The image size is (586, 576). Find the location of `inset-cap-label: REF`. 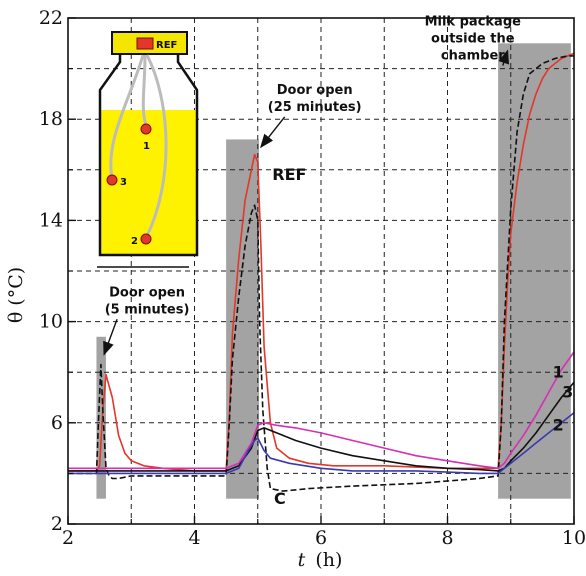

inset-cap-label: REF is located at coordinates (166, 45).